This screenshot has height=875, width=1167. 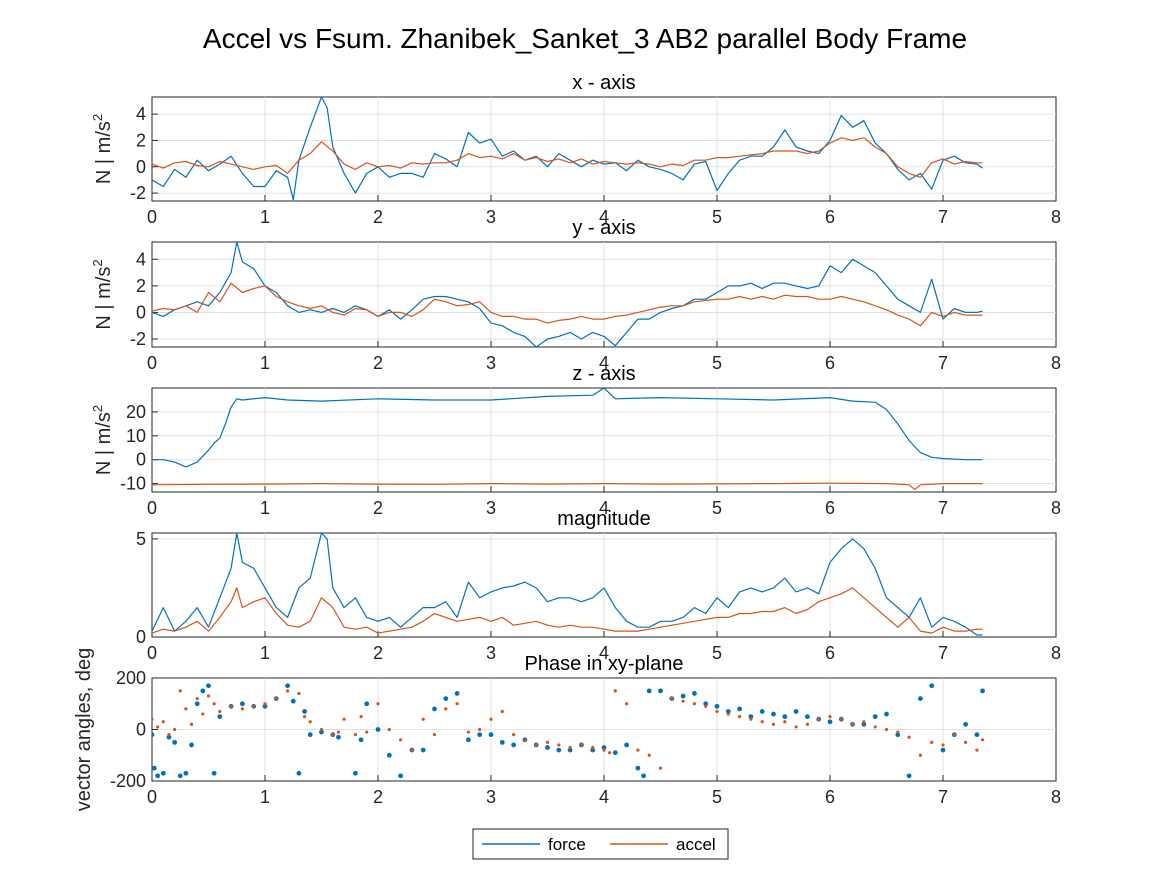 What do you see at coordinates (141, 140) in the screenshot?
I see `y-tick-label: 2` at bounding box center [141, 140].